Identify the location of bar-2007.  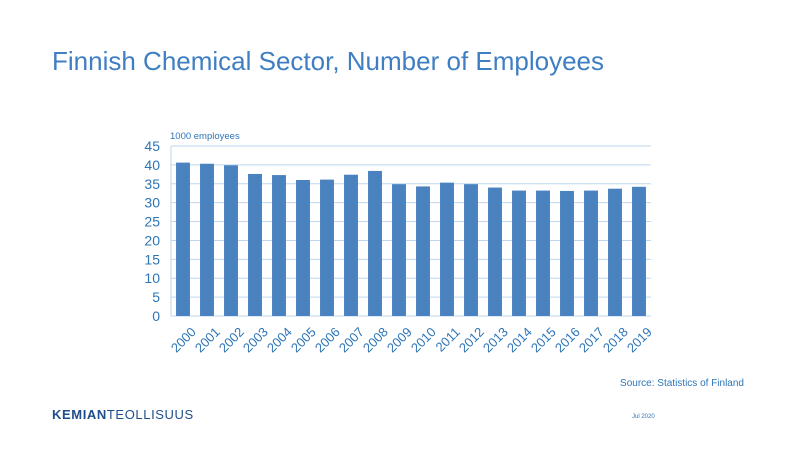
(351, 245).